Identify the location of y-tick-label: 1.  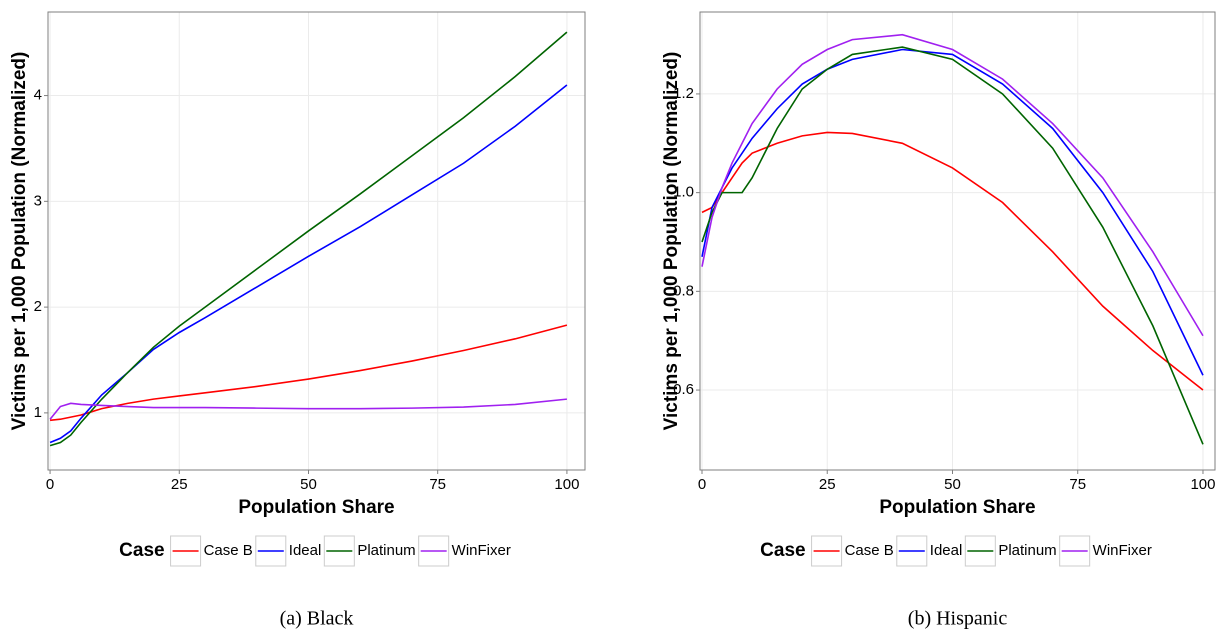
(38, 412).